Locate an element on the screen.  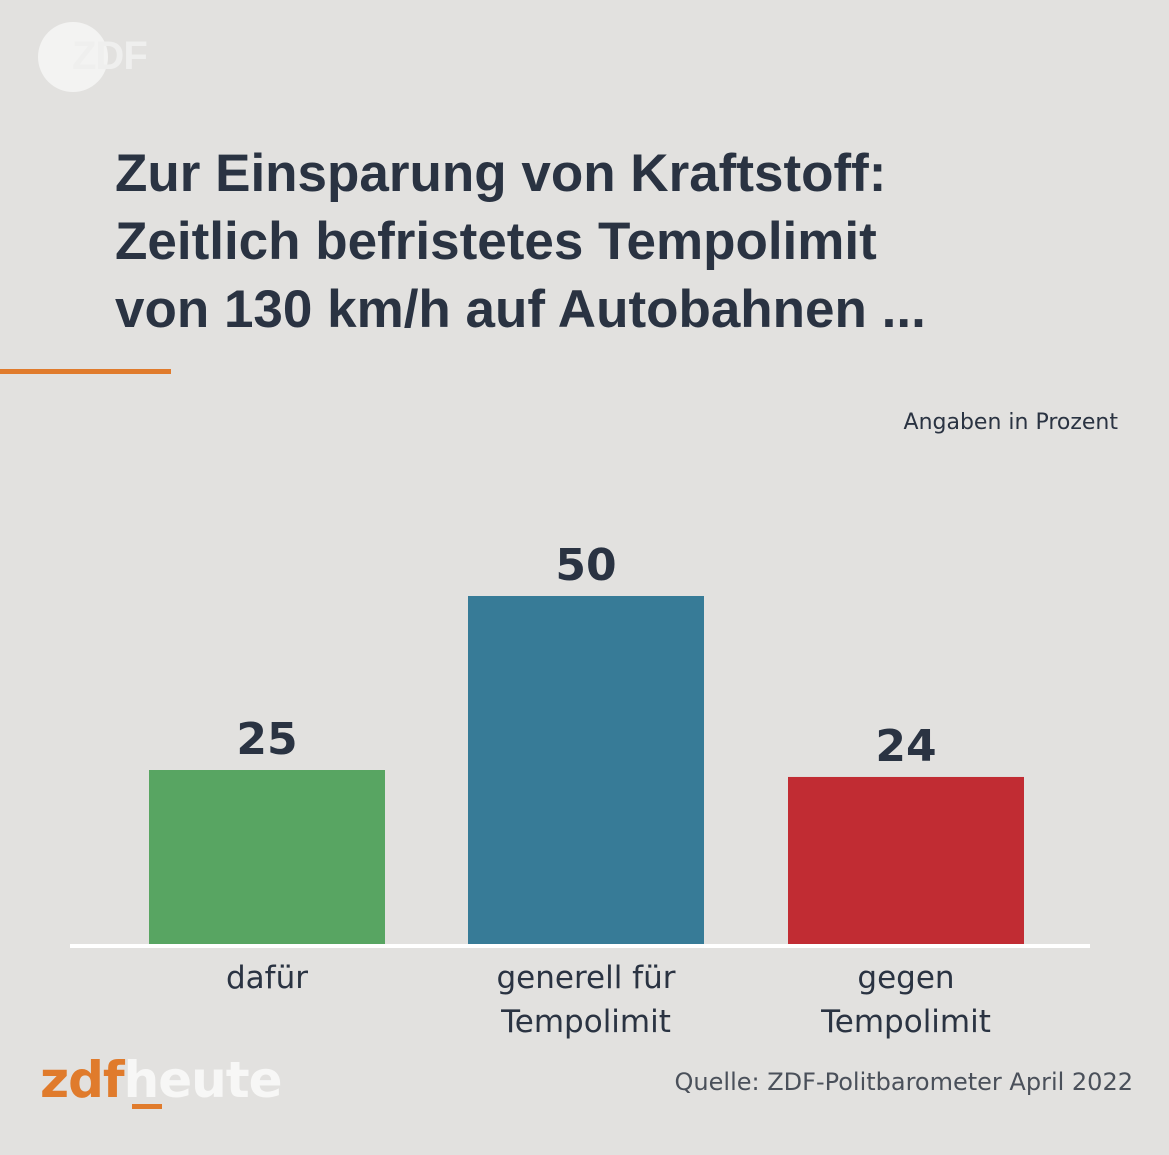
source-note: Quelle: ZDF-Politbarometer April 2022 is located at coordinates (903, 1082).